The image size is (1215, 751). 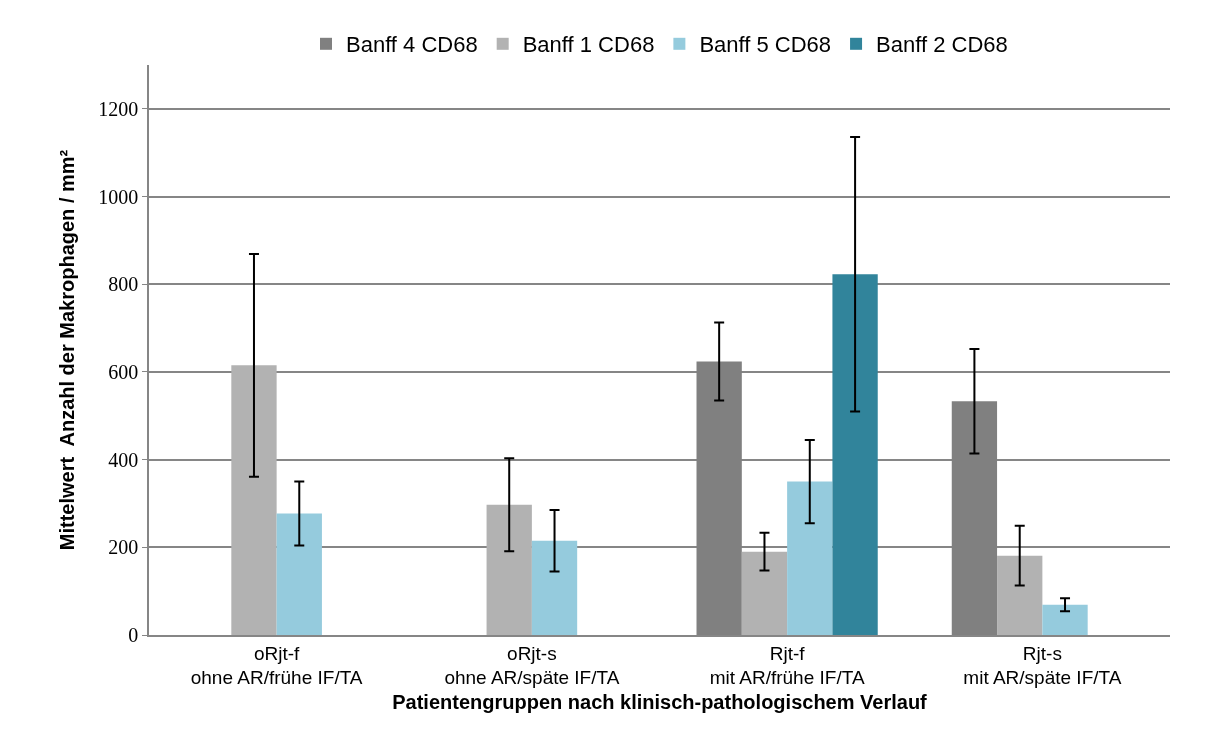 I want to click on x-tick-label: Rjt-f mit AR/frühe IF/TA, so click(x=787, y=665).